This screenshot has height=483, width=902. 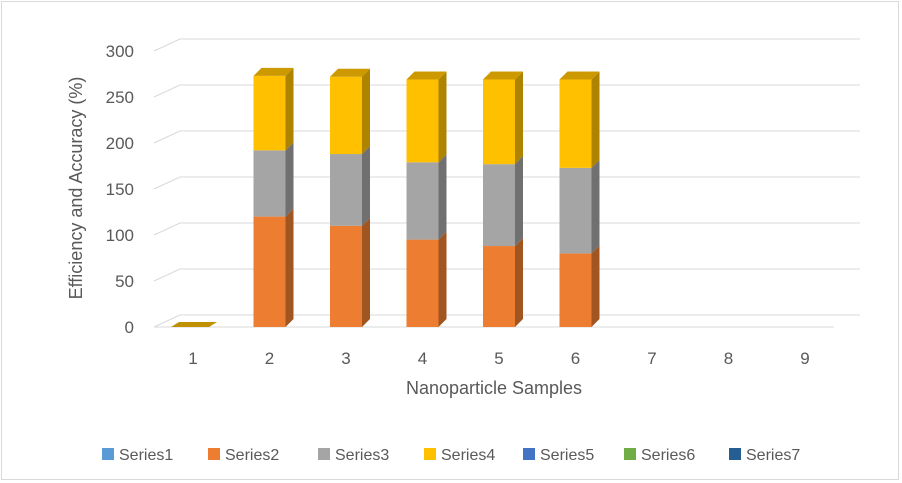 I want to click on y-tick-label: 100, so click(x=120, y=235).